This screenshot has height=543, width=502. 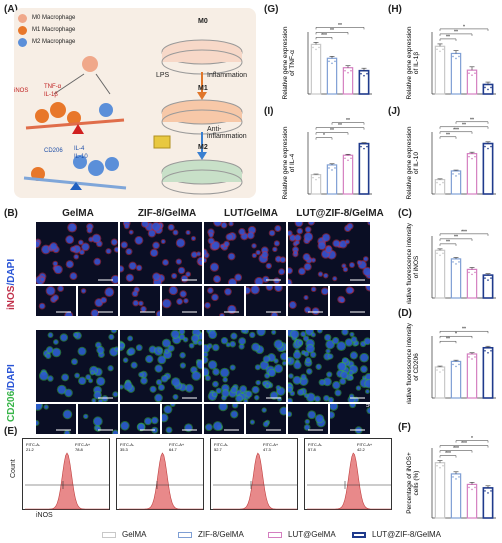 What do you see at coordinates (451, 62) in the screenshot?
I see `chart-il1b: Relative gene expressionof IL-1β*****` at bounding box center [451, 62].